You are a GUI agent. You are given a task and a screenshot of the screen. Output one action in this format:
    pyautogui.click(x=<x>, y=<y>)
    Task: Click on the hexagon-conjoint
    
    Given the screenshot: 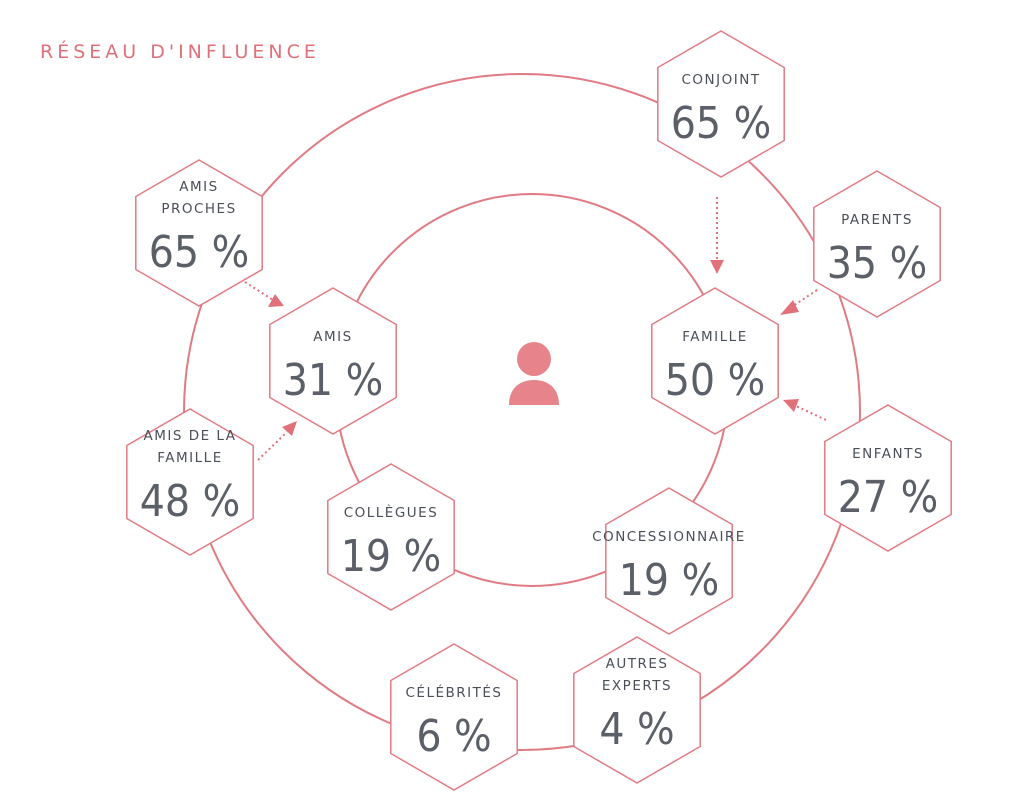 What is the action you would take?
    pyautogui.click(x=721, y=104)
    